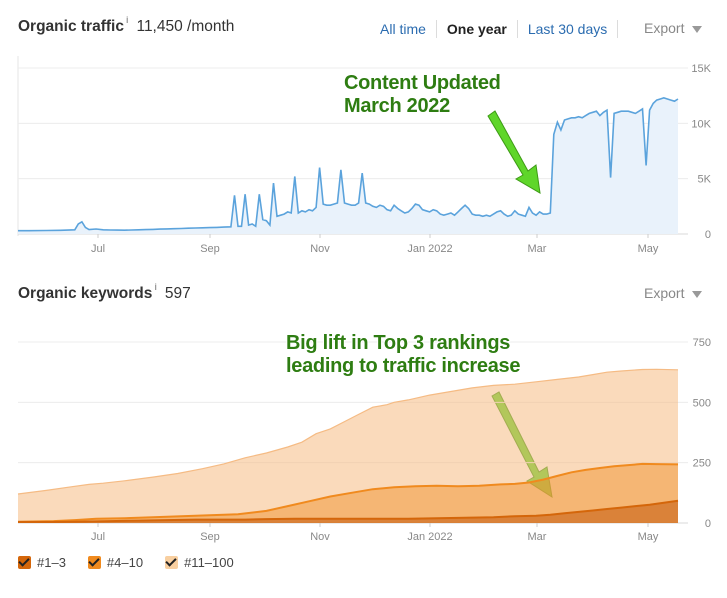 The width and height of the screenshot is (727, 598). What do you see at coordinates (702, 403) in the screenshot?
I see `y-tick-label: 500` at bounding box center [702, 403].